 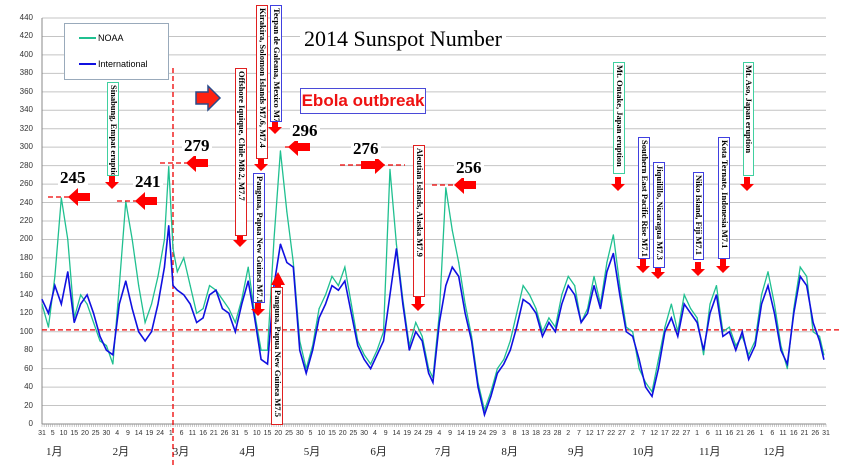 What do you see at coordinates (698, 216) in the screenshot?
I see `annotation-niko-island: Niko Island, Fiji M7.1` at bounding box center [698, 216].